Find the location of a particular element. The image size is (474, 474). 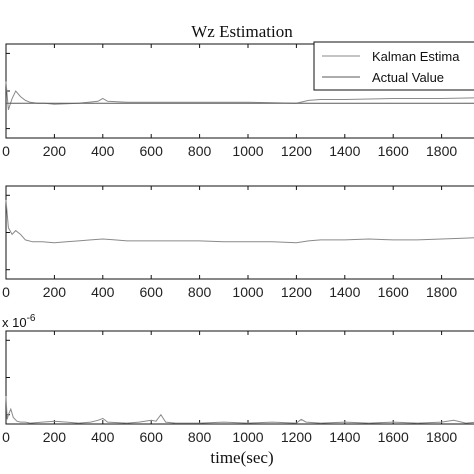

legend-label-1: Kalman Estima is located at coordinates (416, 56).